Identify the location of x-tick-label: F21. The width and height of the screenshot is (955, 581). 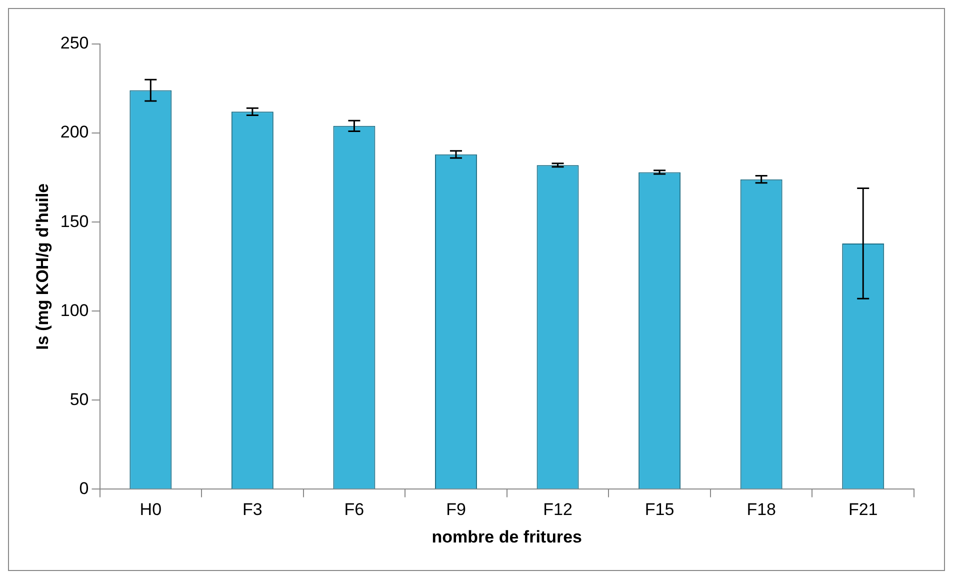
(863, 510).